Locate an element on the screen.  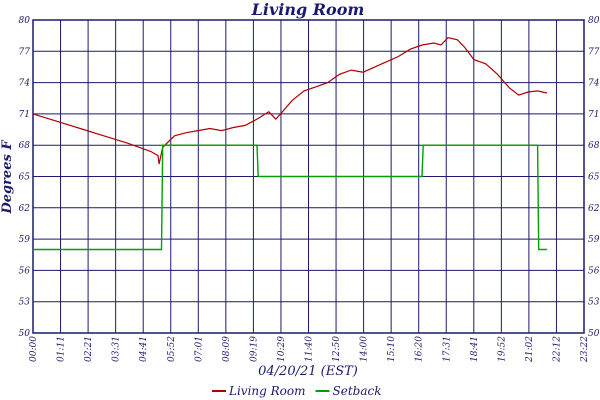
y-tick-label-right: 50 is located at coordinates (594, 334).